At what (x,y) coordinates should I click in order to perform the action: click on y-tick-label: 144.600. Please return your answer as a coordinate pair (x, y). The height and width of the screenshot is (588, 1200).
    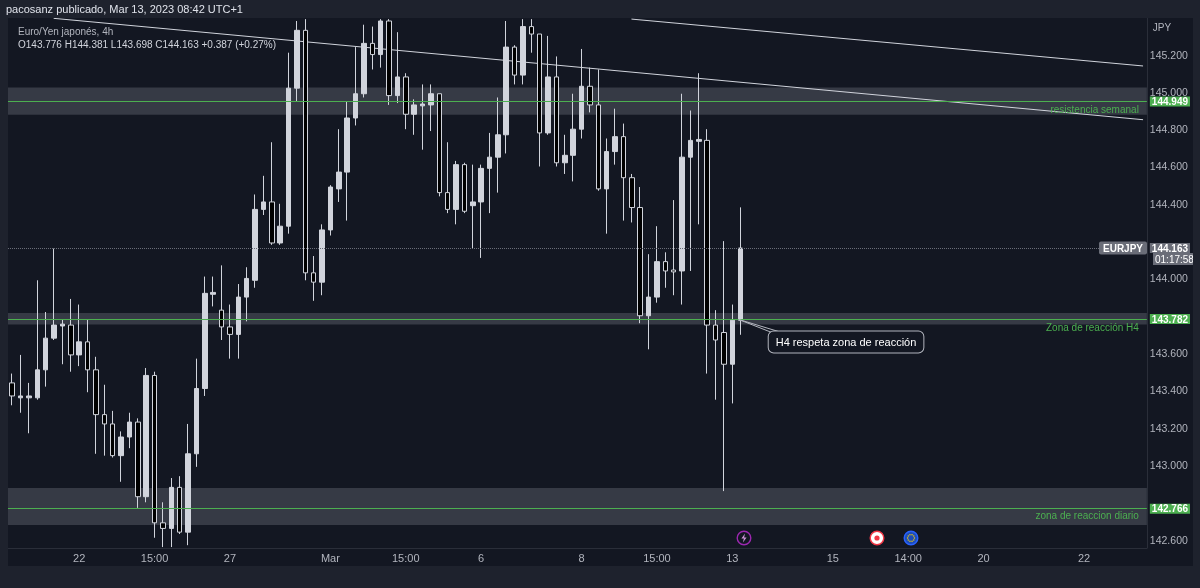
    Looking at the image, I should click on (1168, 166).